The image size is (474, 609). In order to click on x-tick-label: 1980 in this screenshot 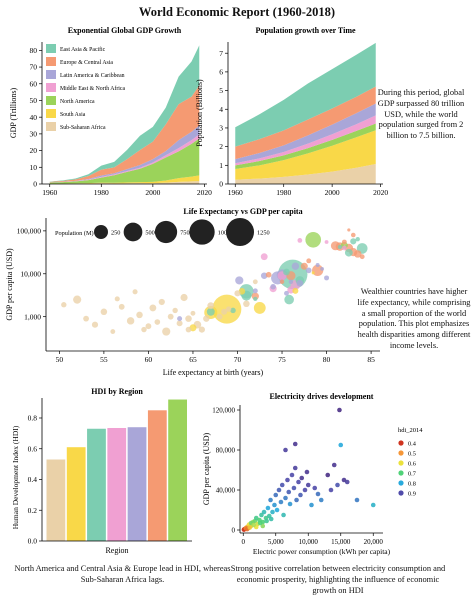, I will do `click(283, 192)`.